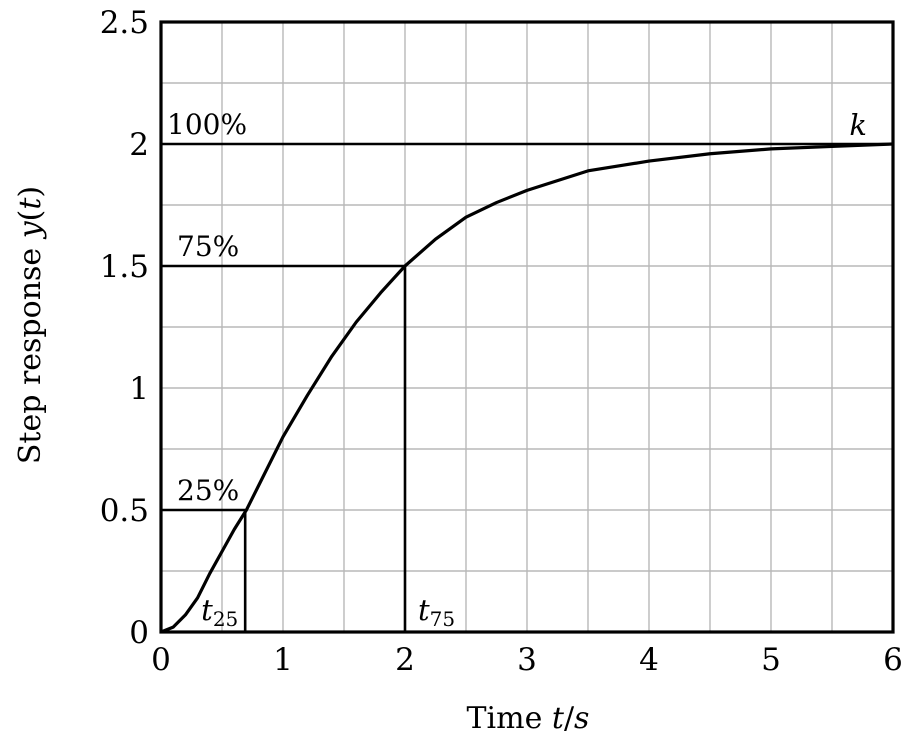 This screenshot has width=910, height=746. I want to click on y-tick-label: 2, so click(139, 145).